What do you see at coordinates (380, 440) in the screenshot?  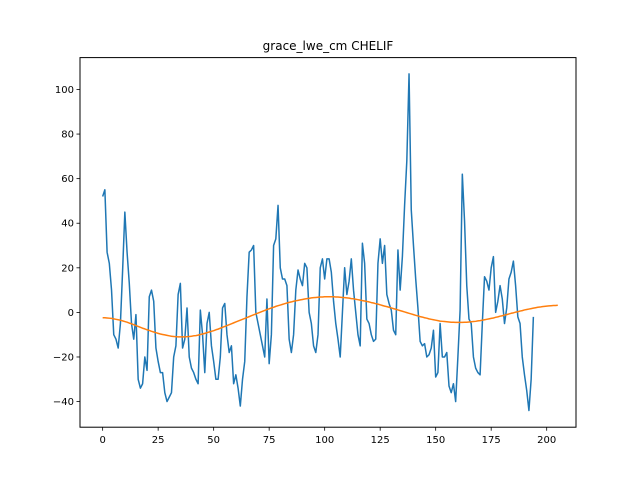 I see `x-tick-label: 125` at bounding box center [380, 440].